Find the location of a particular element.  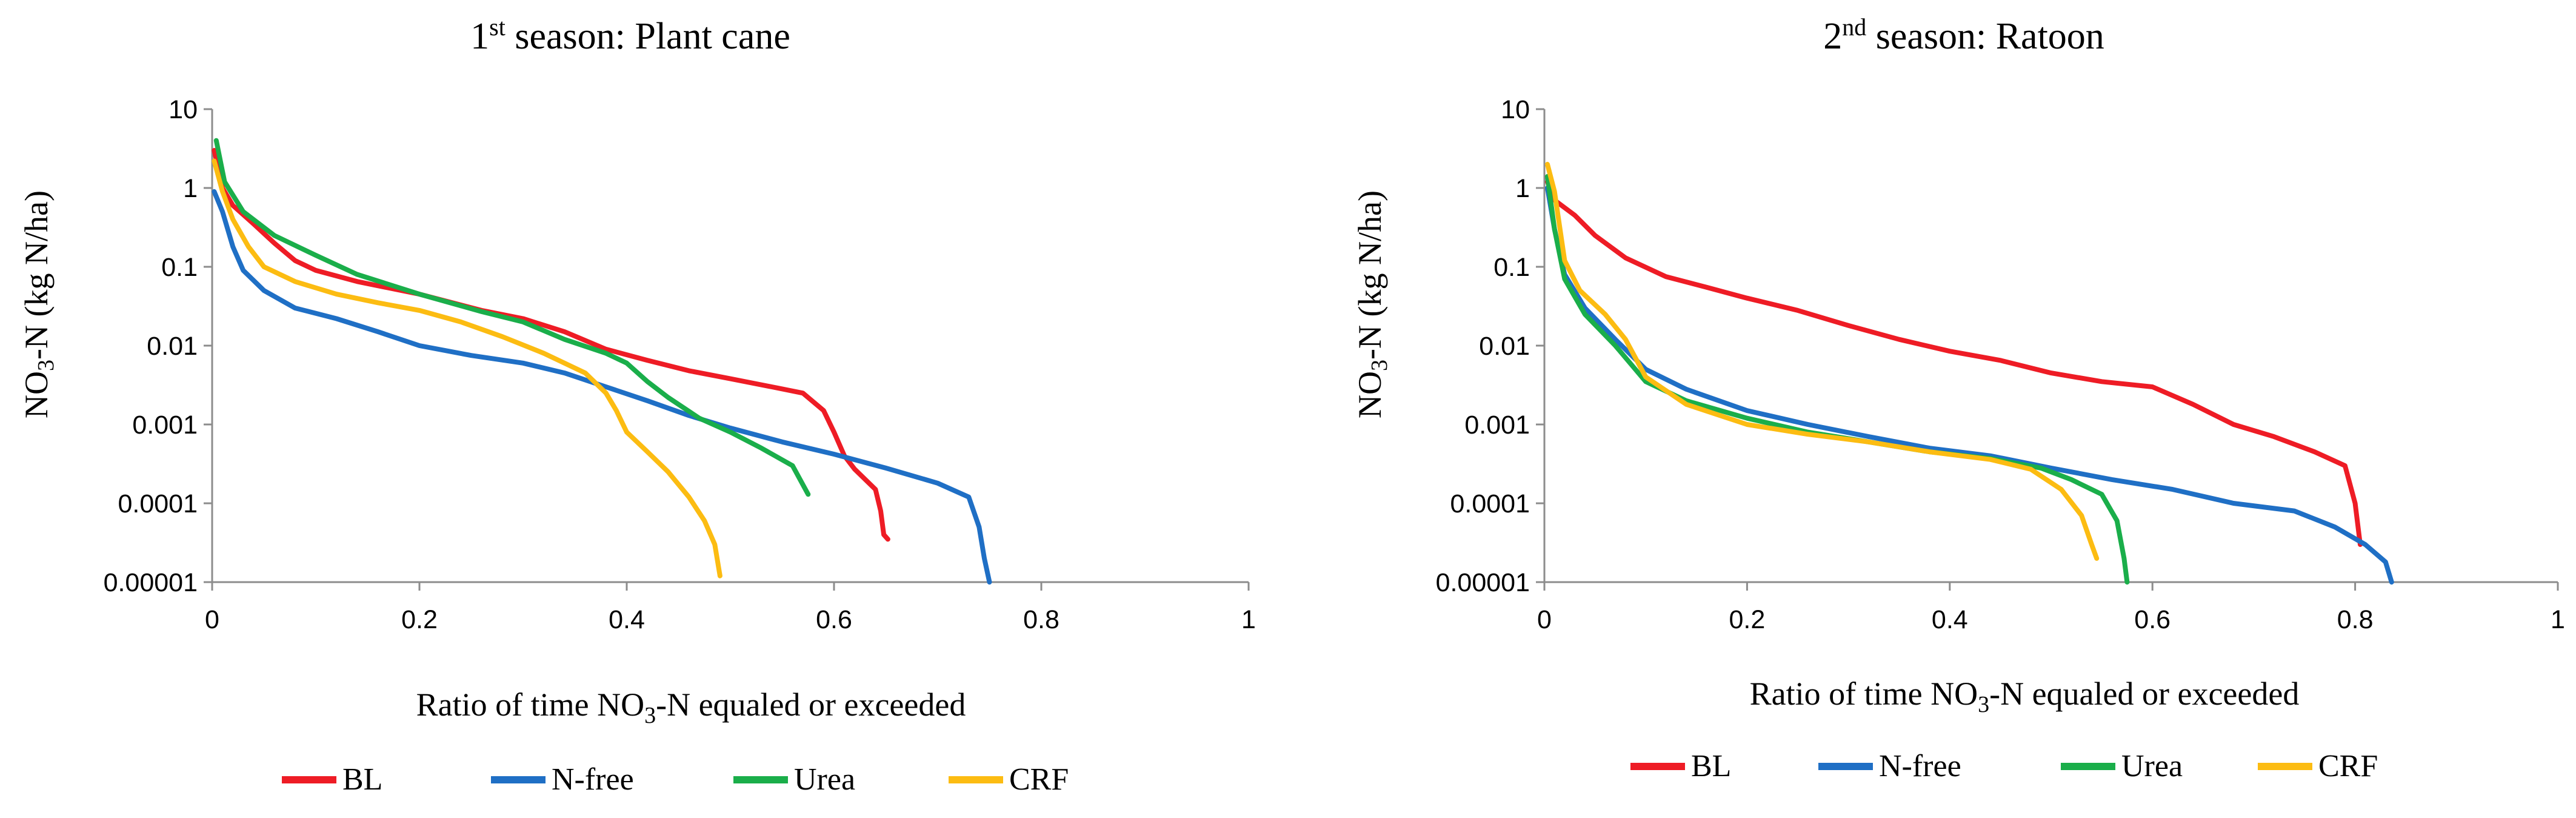

chart-title: 2nd season: Ratoon is located at coordinates (1964, 35).